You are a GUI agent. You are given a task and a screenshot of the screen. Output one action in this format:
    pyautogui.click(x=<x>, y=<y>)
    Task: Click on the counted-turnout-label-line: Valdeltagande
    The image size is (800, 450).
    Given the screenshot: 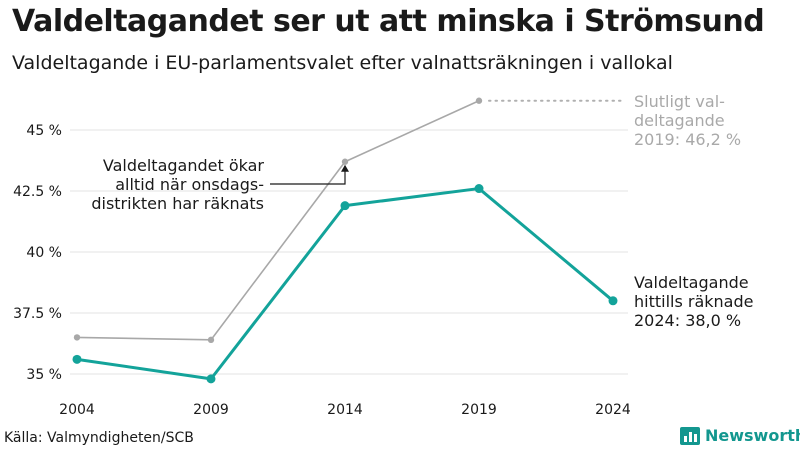 What is the action you would take?
    pyautogui.click(x=691, y=282)
    